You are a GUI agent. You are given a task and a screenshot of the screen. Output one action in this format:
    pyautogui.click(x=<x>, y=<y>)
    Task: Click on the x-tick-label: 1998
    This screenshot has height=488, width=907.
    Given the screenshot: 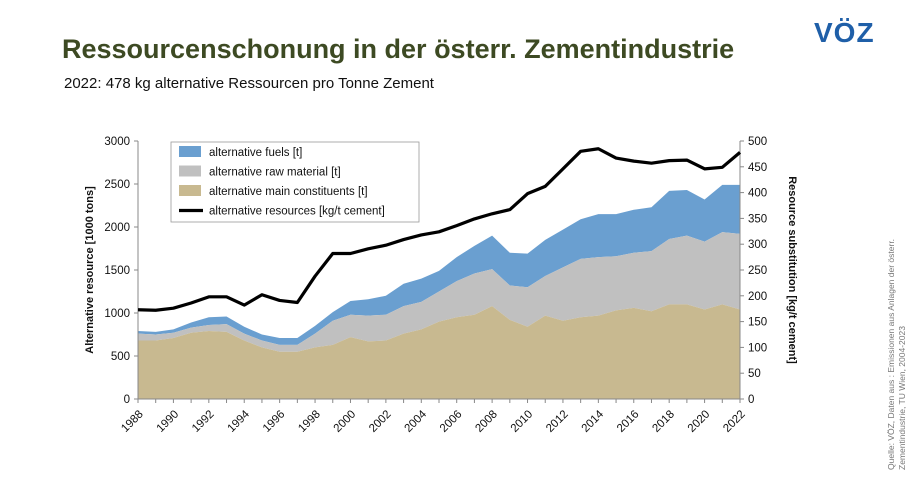 What is the action you would take?
    pyautogui.click(x=309, y=421)
    